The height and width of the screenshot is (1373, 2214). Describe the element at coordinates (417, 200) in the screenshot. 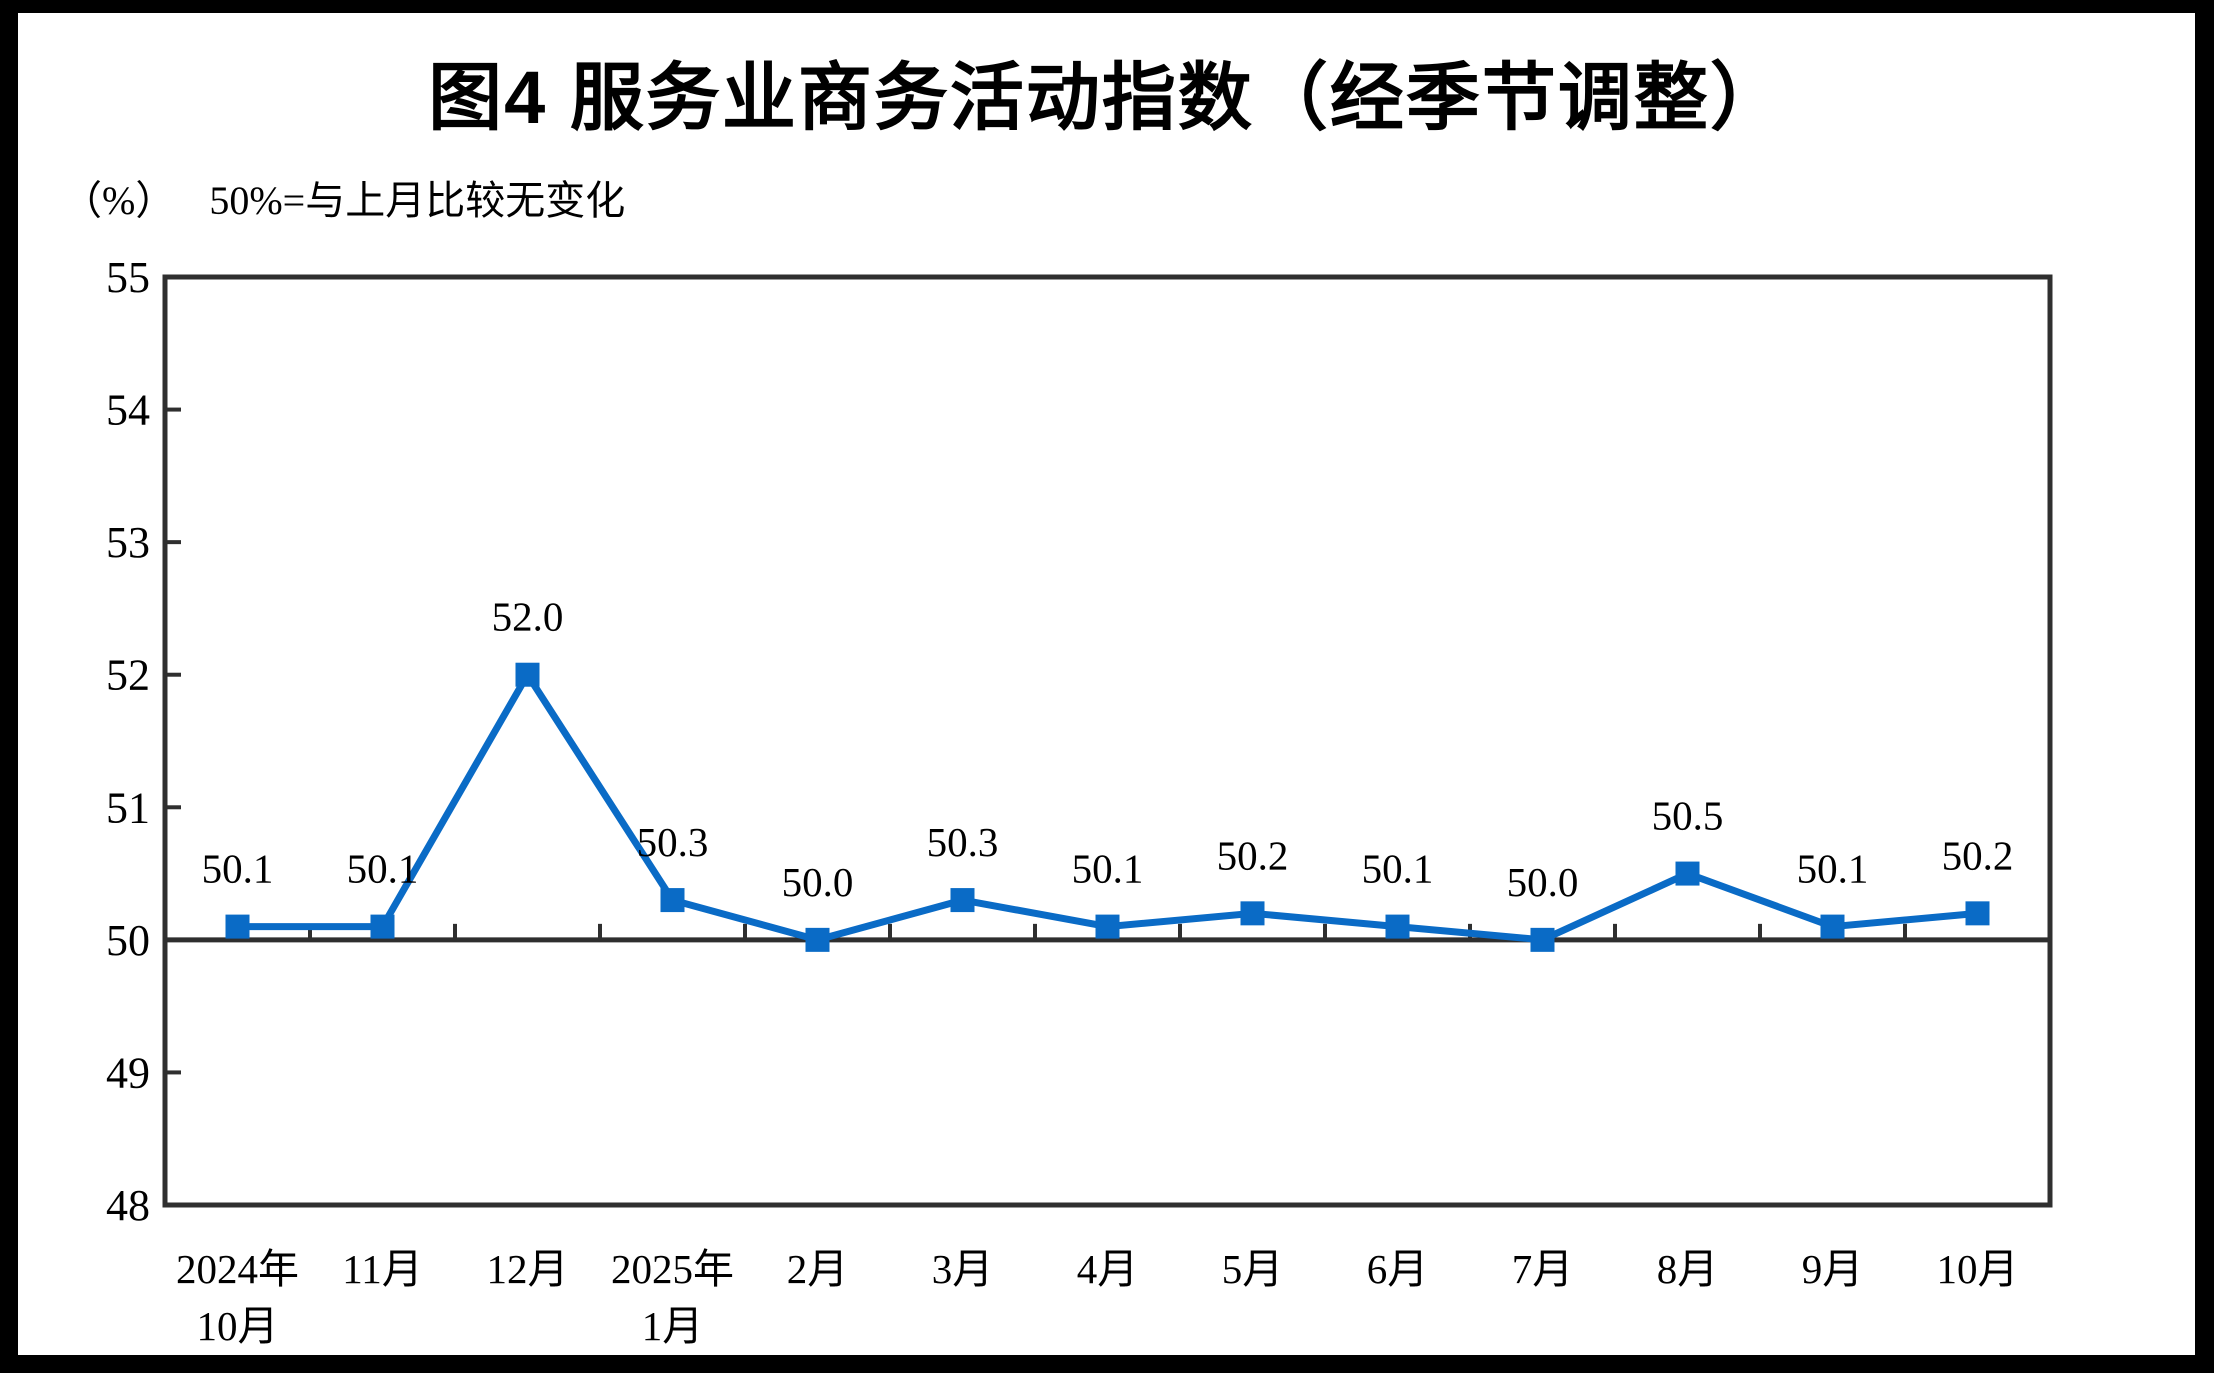

I see `chart-subtitle: 50%=与上月比较无变化` at that location.